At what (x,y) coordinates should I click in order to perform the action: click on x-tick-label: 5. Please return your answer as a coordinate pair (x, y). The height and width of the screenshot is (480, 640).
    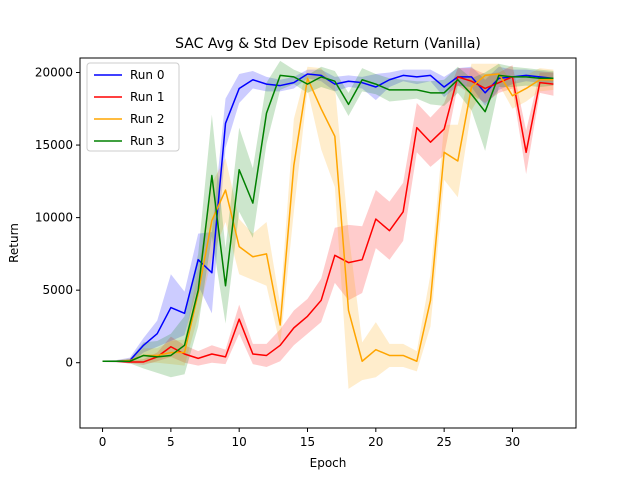
    Looking at the image, I should click on (171, 442).